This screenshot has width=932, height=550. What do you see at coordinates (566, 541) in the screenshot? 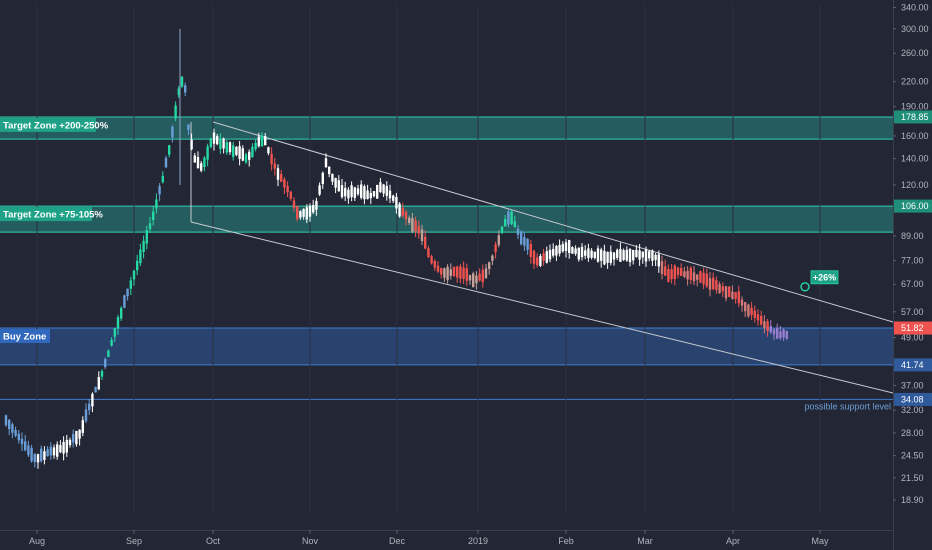
I see `x-tick-label: Feb` at bounding box center [566, 541].